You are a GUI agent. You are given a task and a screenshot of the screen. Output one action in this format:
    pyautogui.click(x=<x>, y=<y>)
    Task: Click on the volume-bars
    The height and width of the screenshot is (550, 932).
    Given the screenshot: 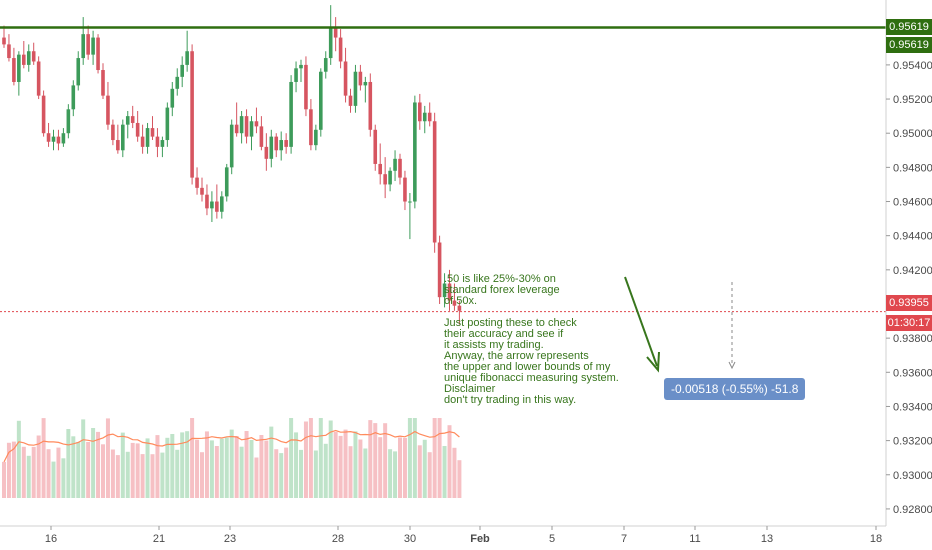 What is the action you would take?
    pyautogui.click(x=232, y=458)
    